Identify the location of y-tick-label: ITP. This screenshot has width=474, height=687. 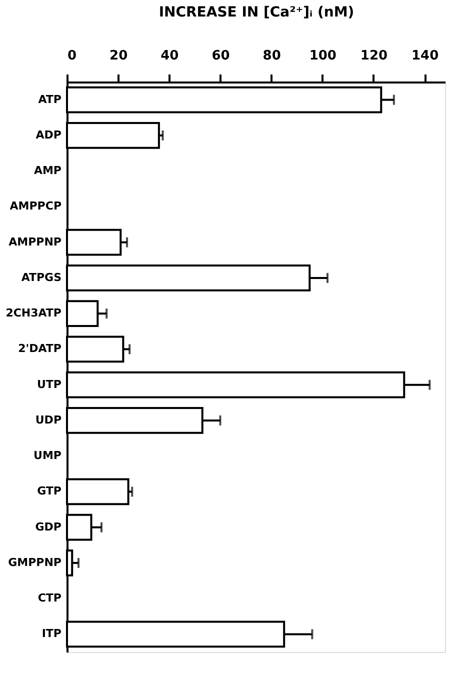
(52, 633).